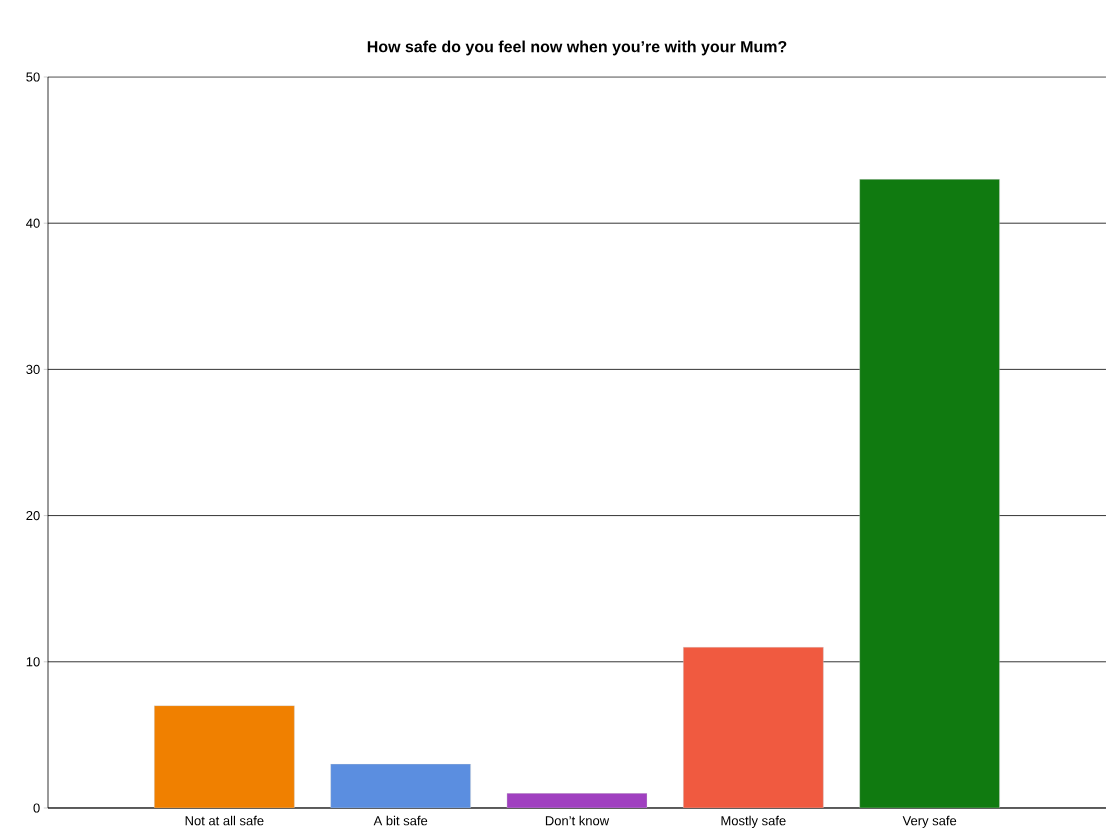 This screenshot has height=840, width=1106. Describe the element at coordinates (33, 223) in the screenshot. I see `y-tick-label: 40` at that location.